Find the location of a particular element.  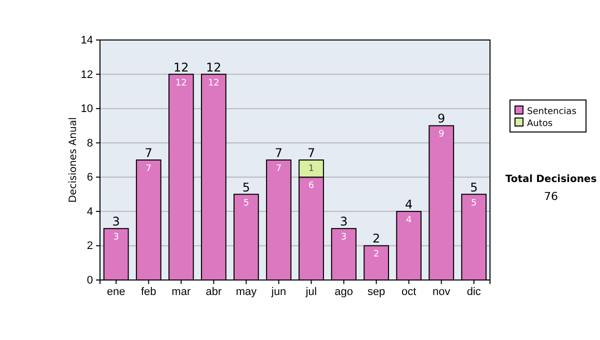

x-tick-label: jul is located at coordinates (310, 292).